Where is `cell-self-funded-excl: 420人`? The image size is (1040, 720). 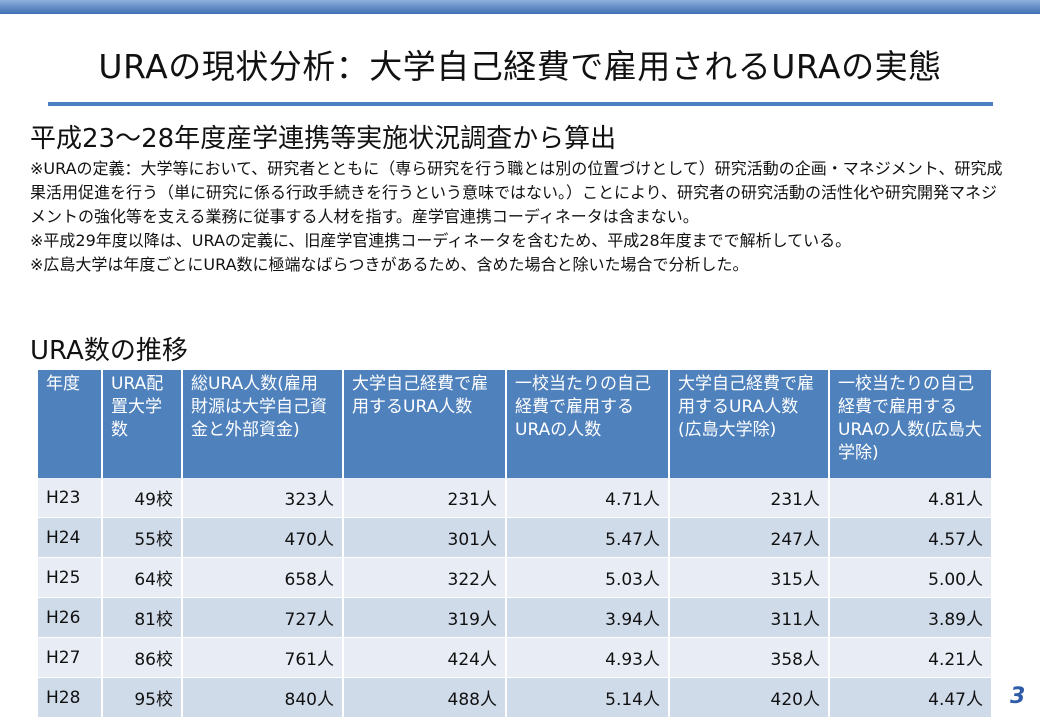
cell-self-funded-excl: 420人 is located at coordinates (749, 697).